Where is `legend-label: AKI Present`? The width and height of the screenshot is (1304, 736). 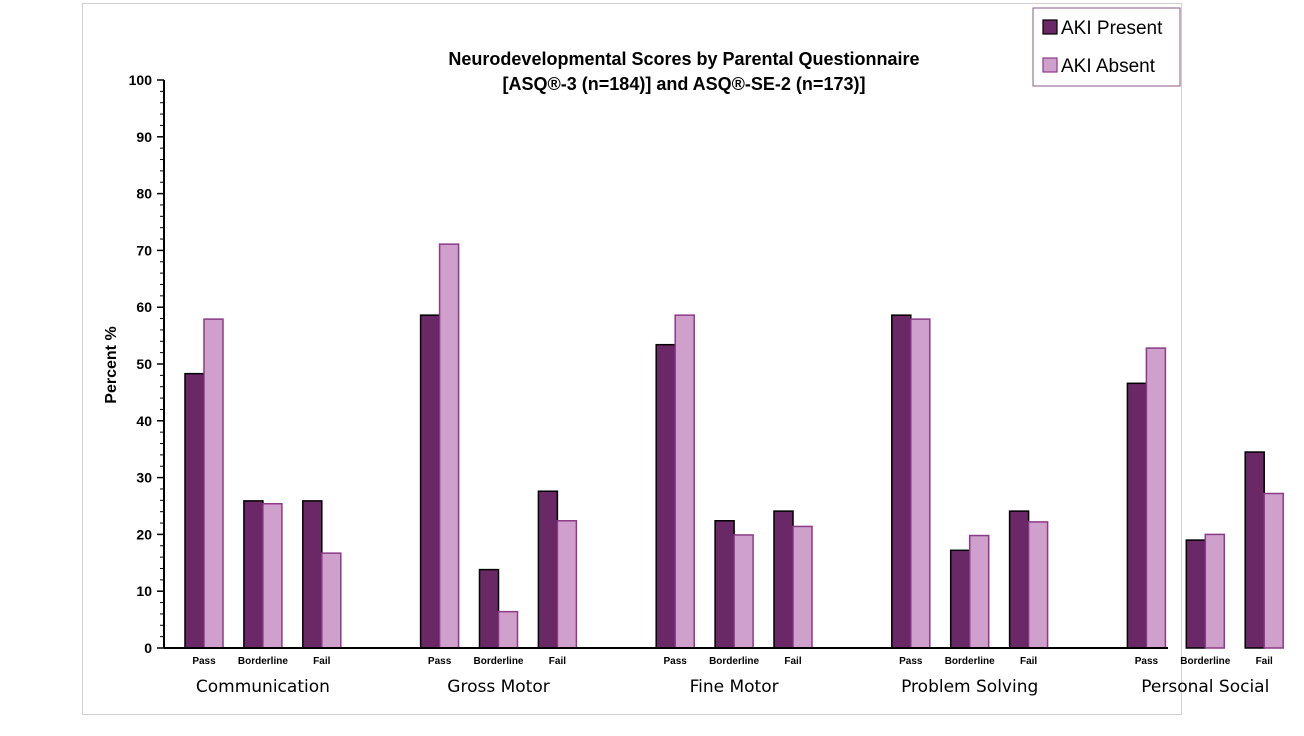
legend-label: AKI Present is located at coordinates (1112, 28).